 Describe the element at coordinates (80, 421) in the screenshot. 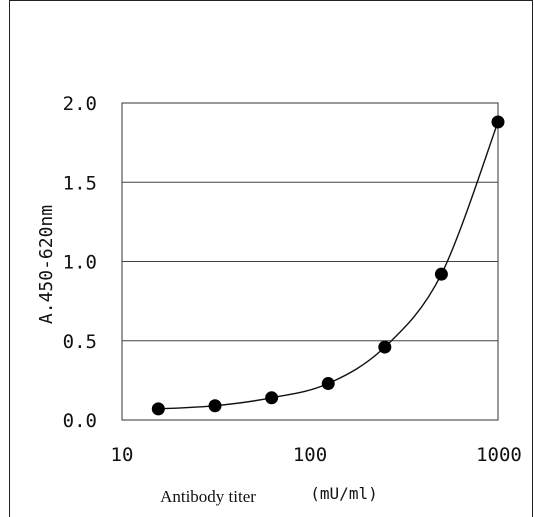

I see `y-tick-label-0: 0.0` at that location.